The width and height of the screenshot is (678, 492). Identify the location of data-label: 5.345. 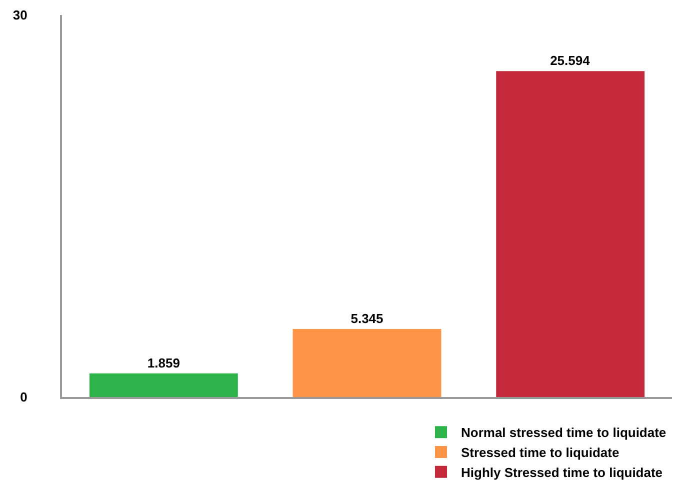
(367, 318).